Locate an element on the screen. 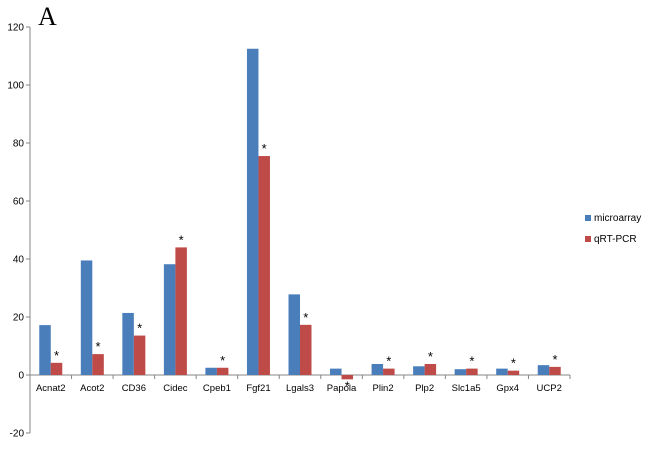 Image resolution: width=650 pixels, height=456 pixels. y-tick-label: 60 is located at coordinates (19, 202).